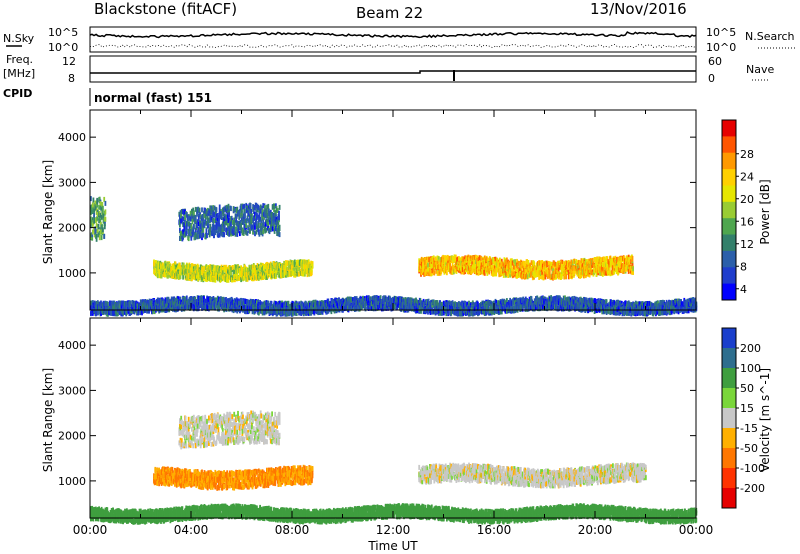 The width and height of the screenshot is (800, 554). What do you see at coordinates (711, 78) in the screenshot?
I see `nave-tick-0: 0` at bounding box center [711, 78].